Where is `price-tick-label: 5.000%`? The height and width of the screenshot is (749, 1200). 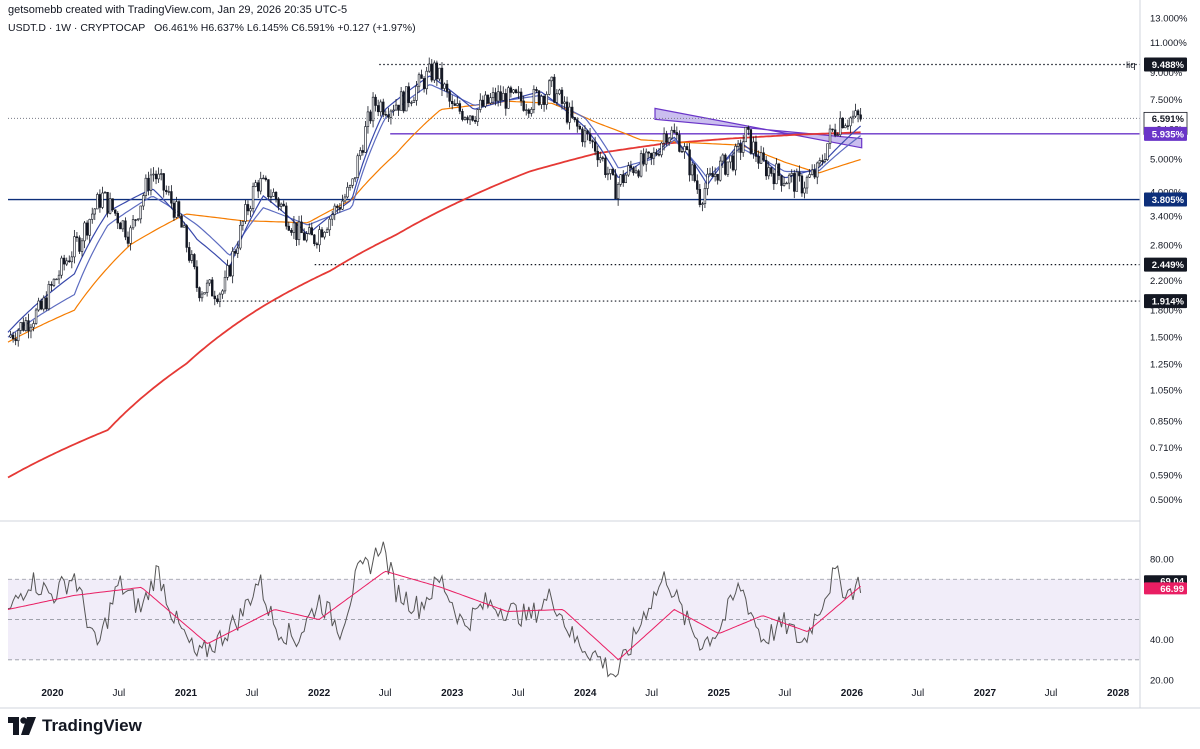
price-tick-label: 5.000% is located at coordinates (1166, 160).